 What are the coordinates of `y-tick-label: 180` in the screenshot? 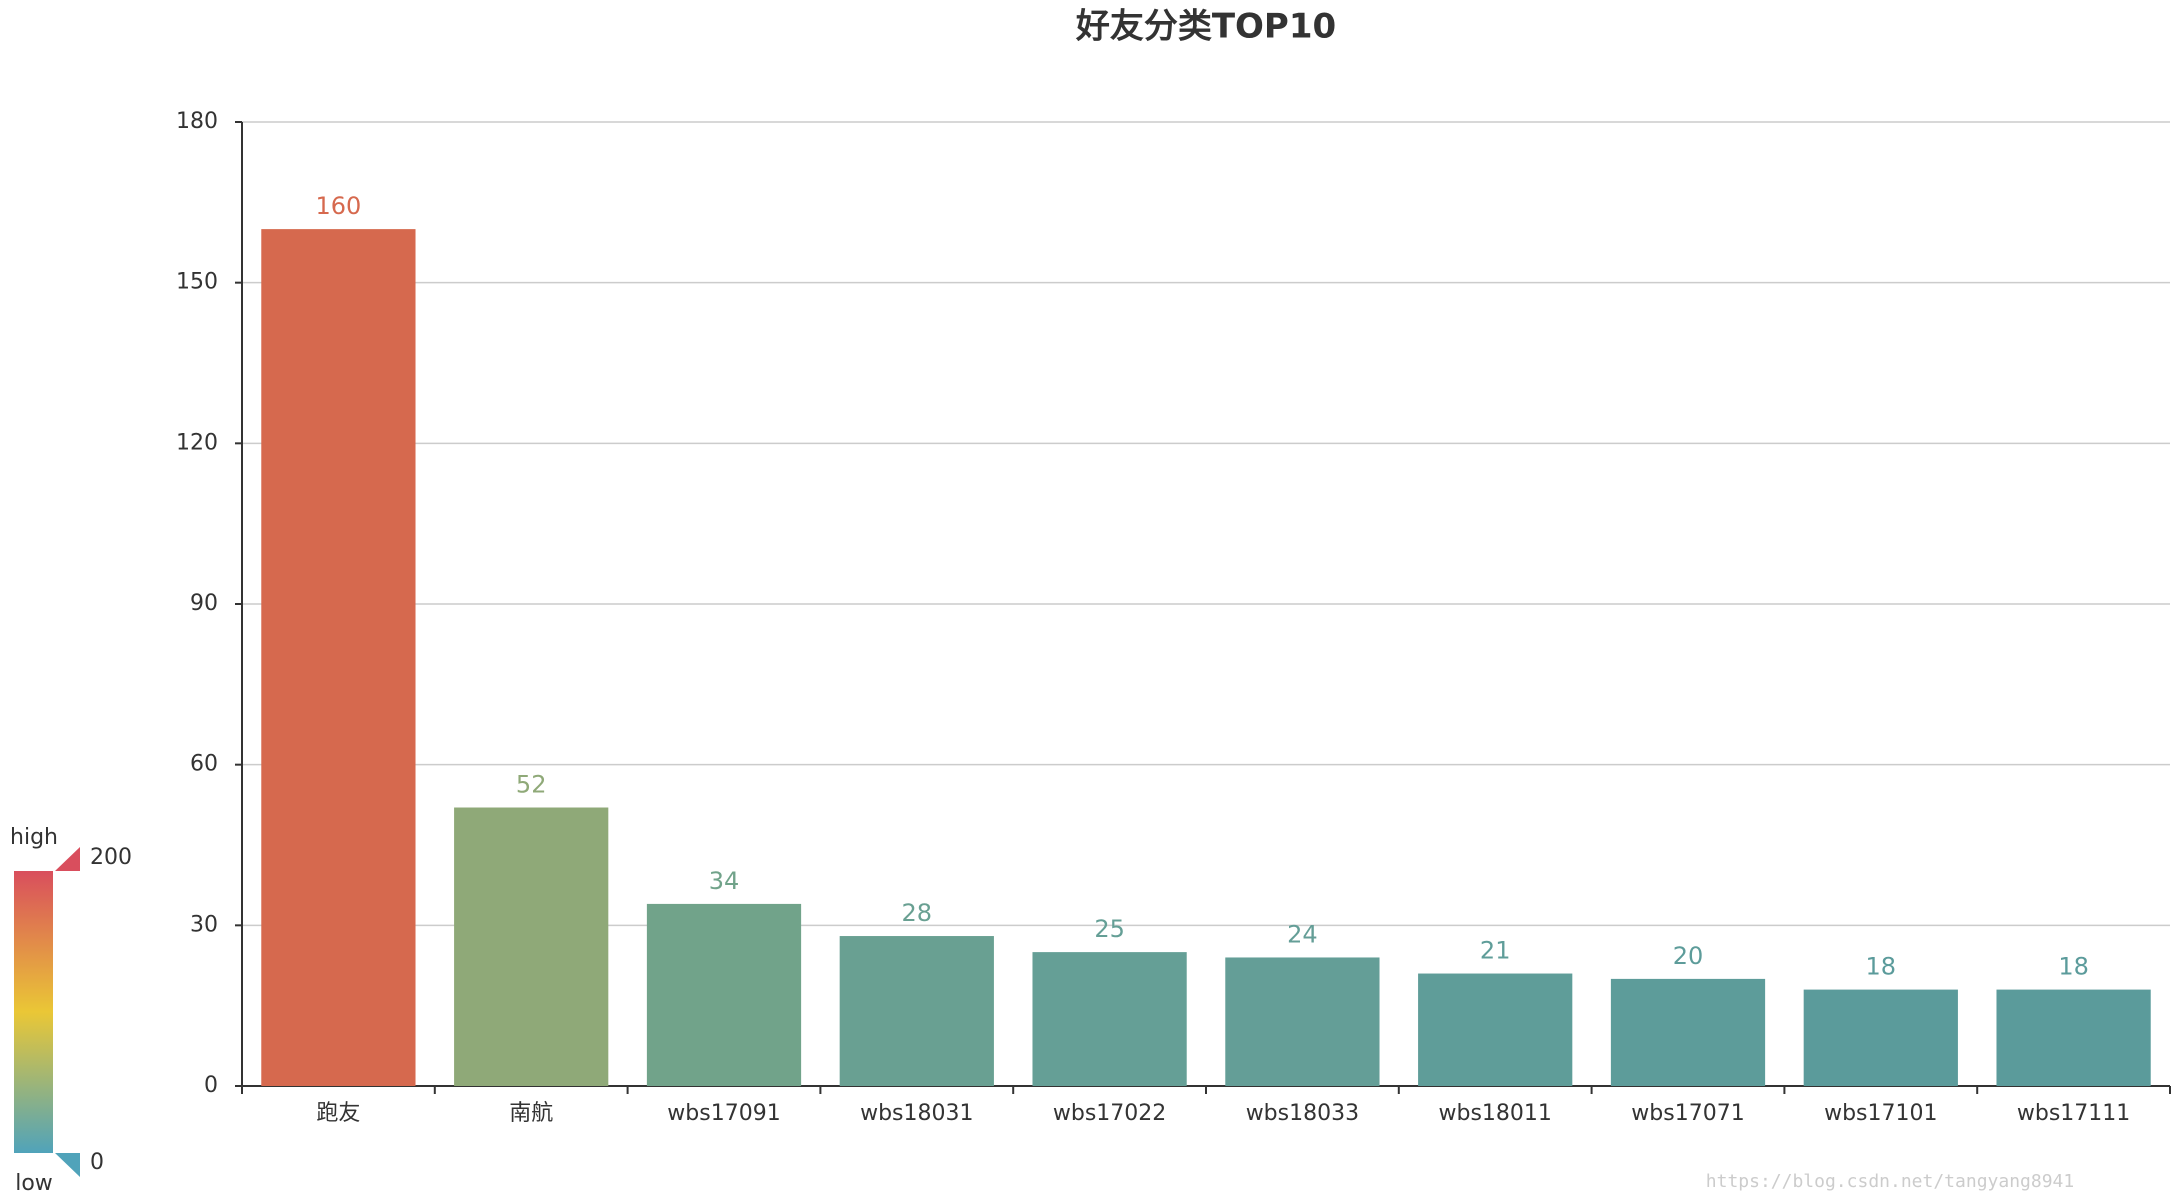 It's located at (197, 121).